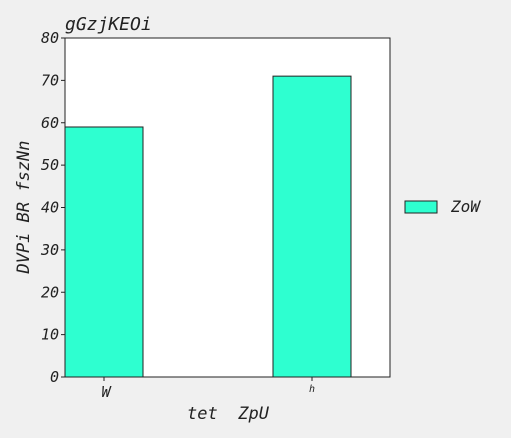 The width and height of the screenshot is (511, 438). I want to click on x-tick-label: h, so click(312, 389).